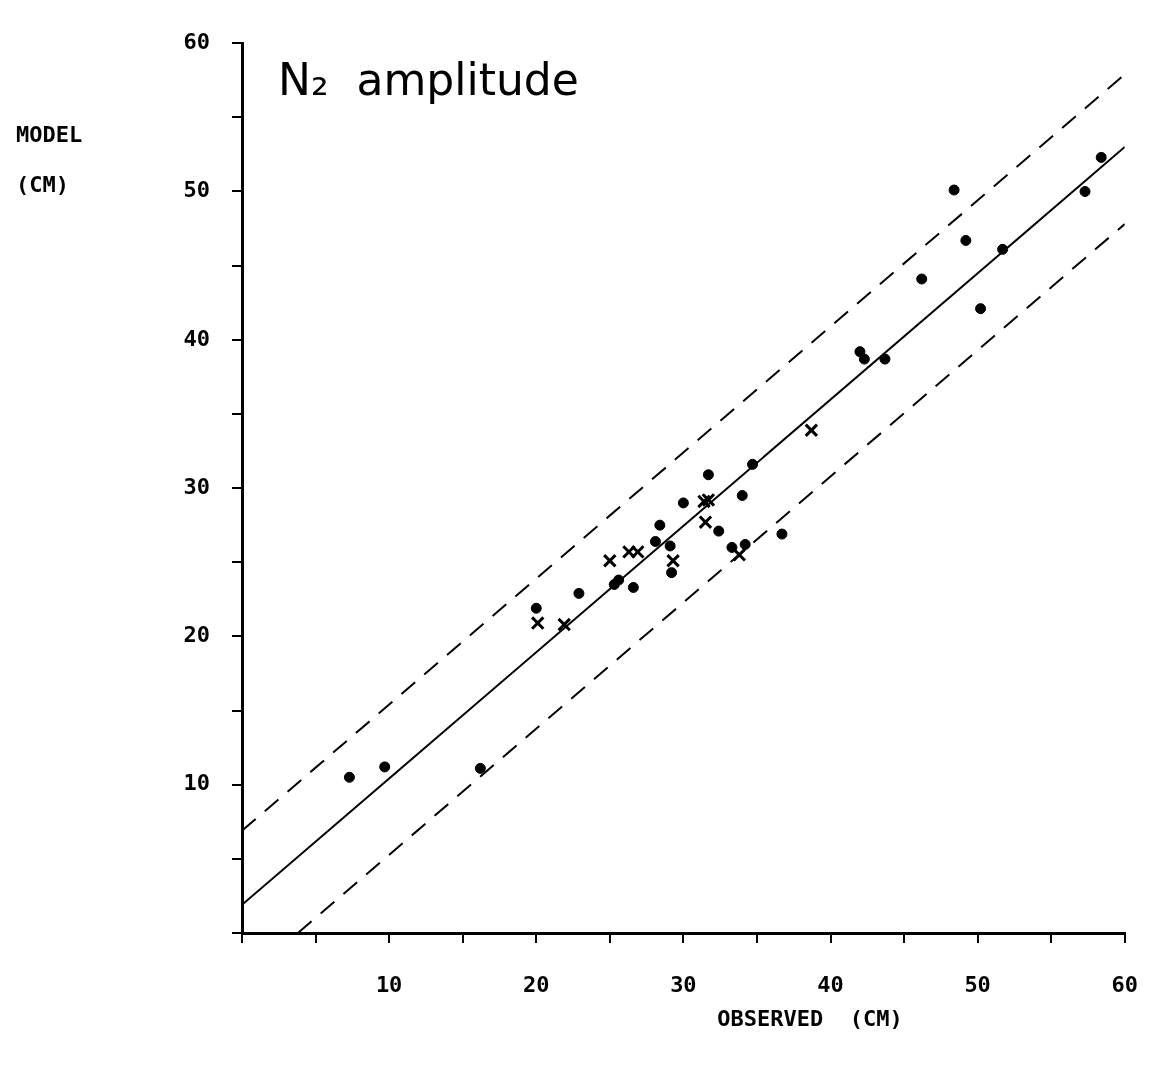 This screenshot has height=1068, width=1174. I want to click on y-tick-label: 40, so click(196, 338).